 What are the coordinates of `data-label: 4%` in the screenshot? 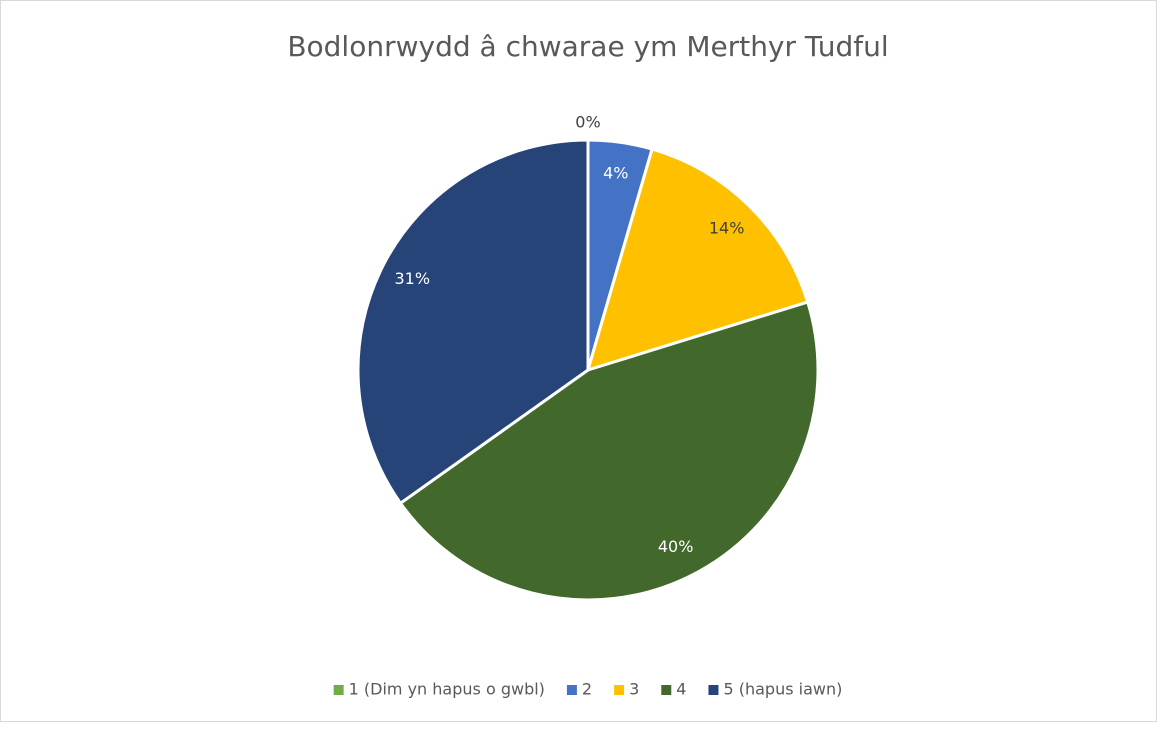 It's located at (615, 173).